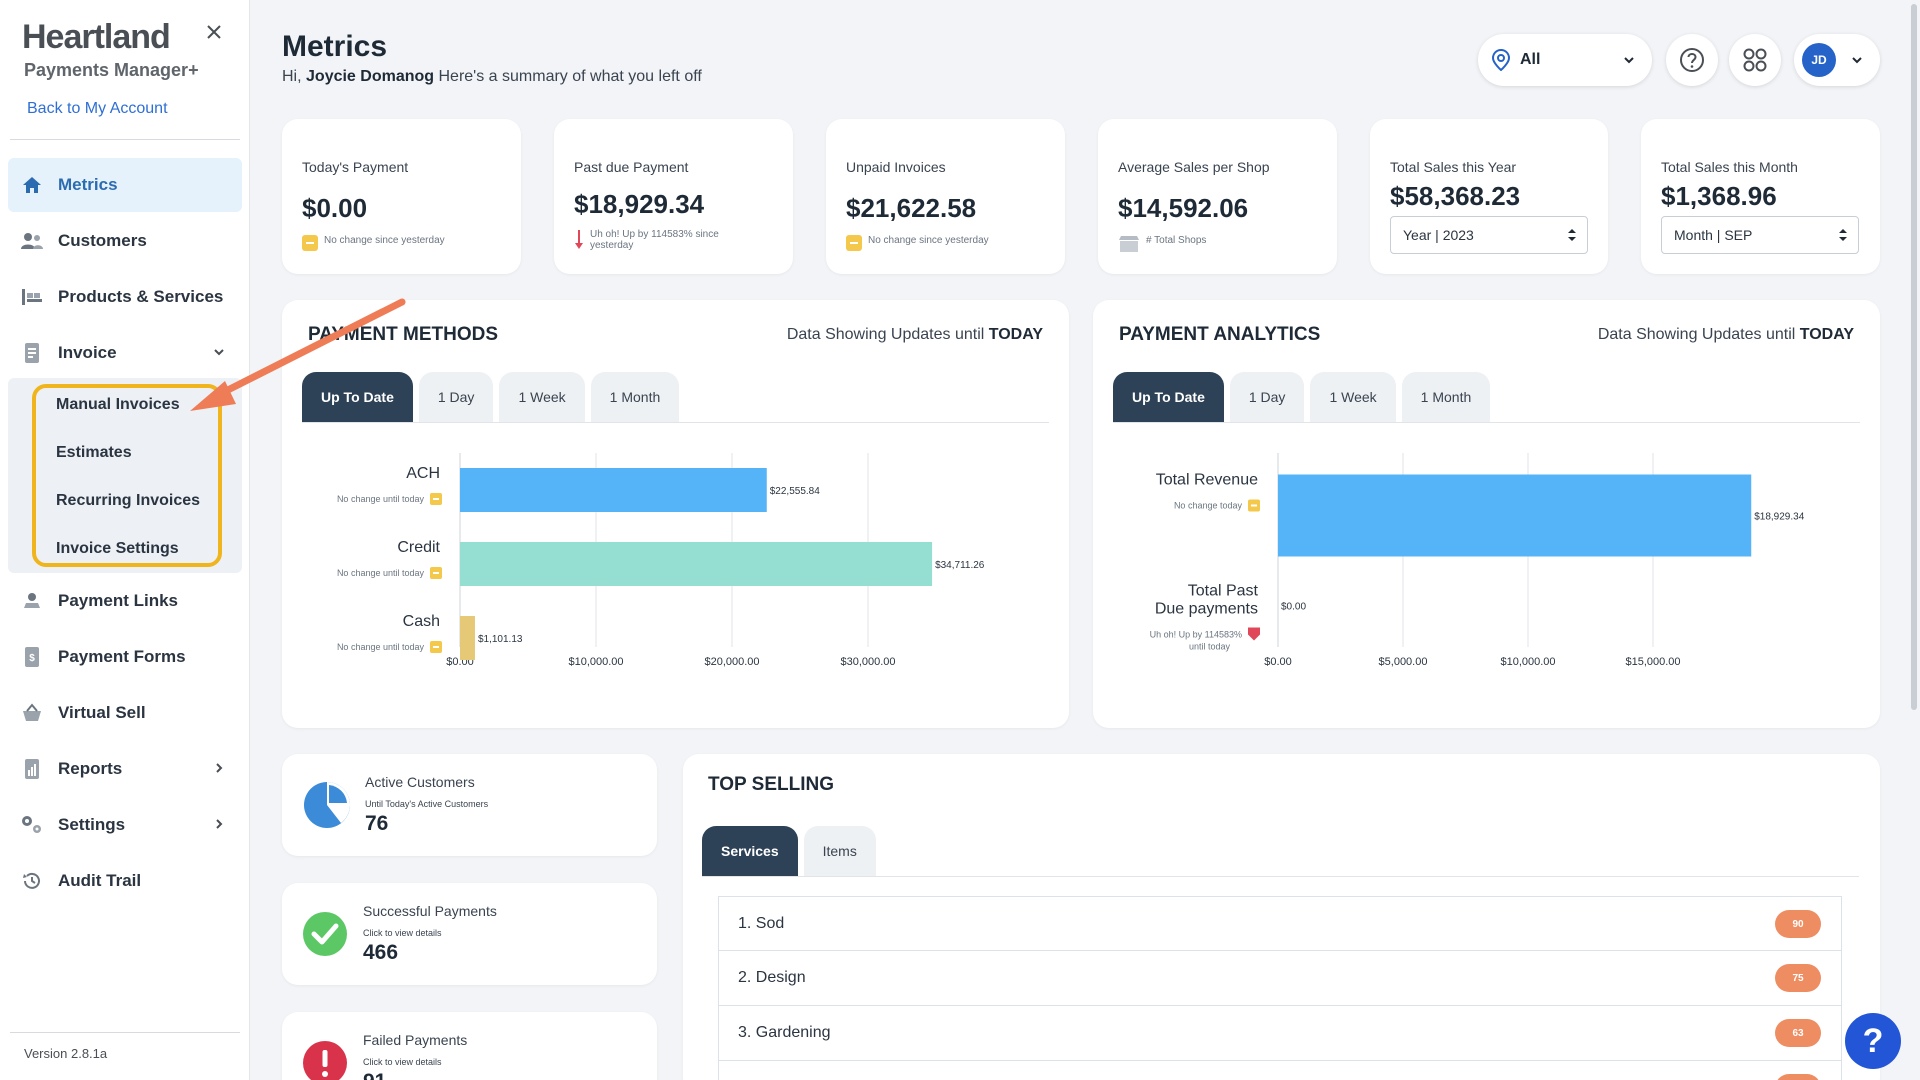 The width and height of the screenshot is (1920, 1080). What do you see at coordinates (1129, 244) in the screenshot?
I see `shop-icon` at bounding box center [1129, 244].